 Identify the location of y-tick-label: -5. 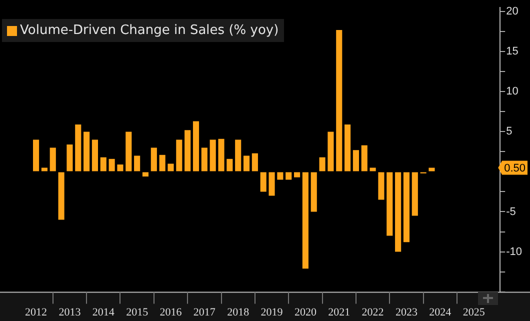
(511, 212).